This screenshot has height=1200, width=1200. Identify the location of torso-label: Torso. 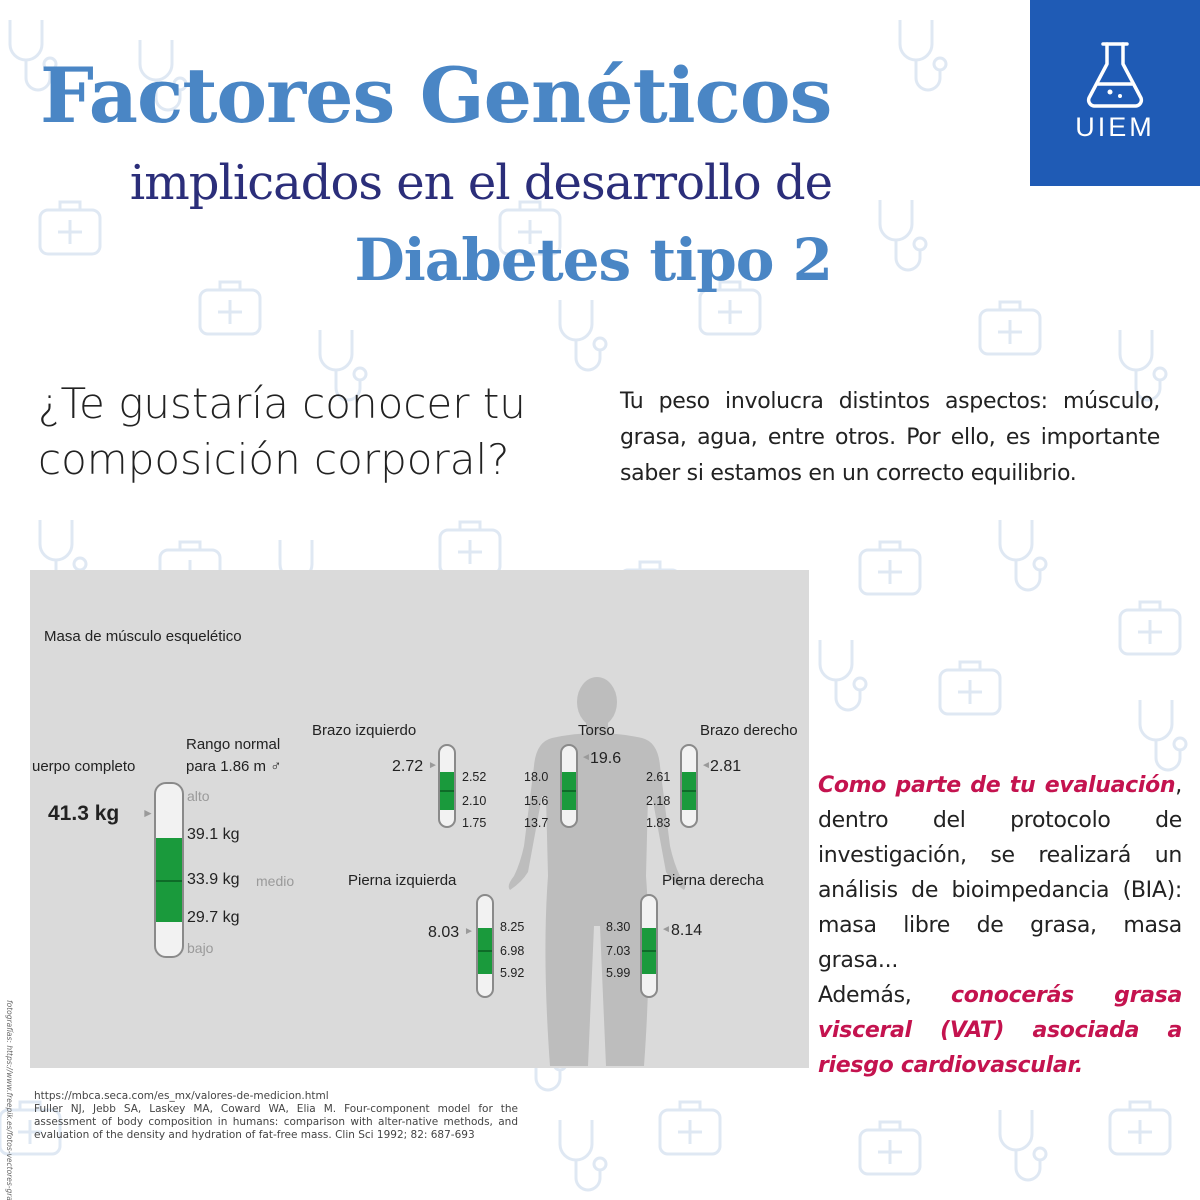
(596, 730).